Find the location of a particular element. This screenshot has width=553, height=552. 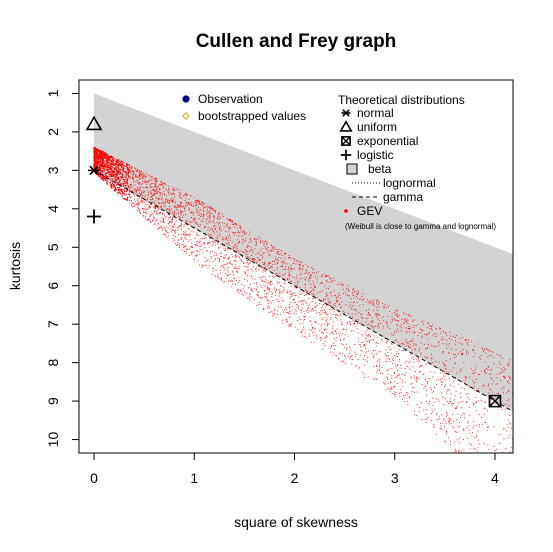

logistic-point is located at coordinates (94, 216).